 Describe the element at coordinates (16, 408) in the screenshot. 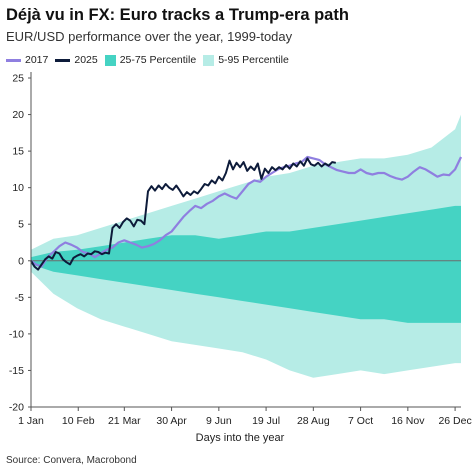

I see `y-tick-label: -20` at that location.